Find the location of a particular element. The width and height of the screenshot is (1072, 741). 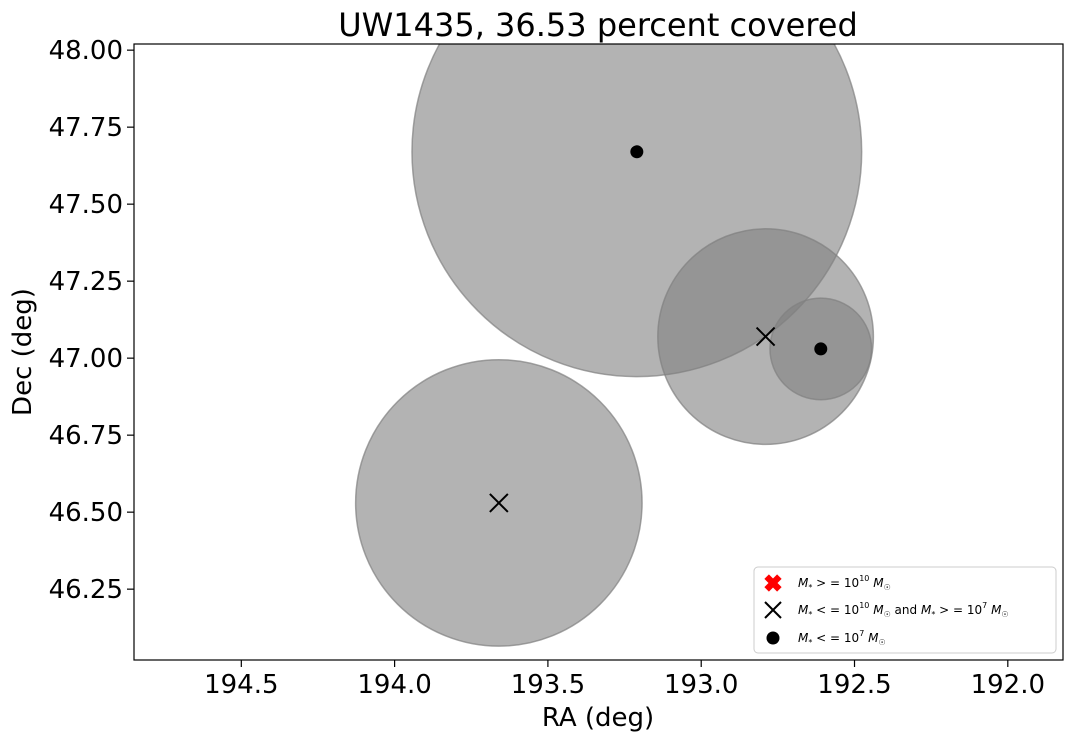

y-axis-label: Dec (deg) is located at coordinates (23, 352).